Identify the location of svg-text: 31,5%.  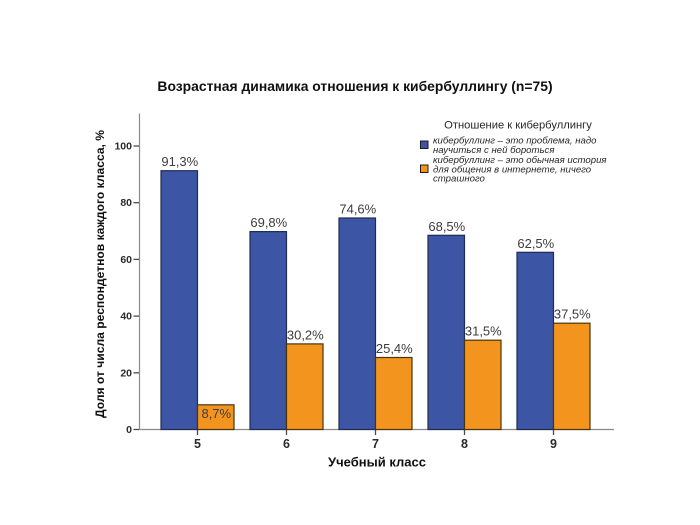
(483, 331).